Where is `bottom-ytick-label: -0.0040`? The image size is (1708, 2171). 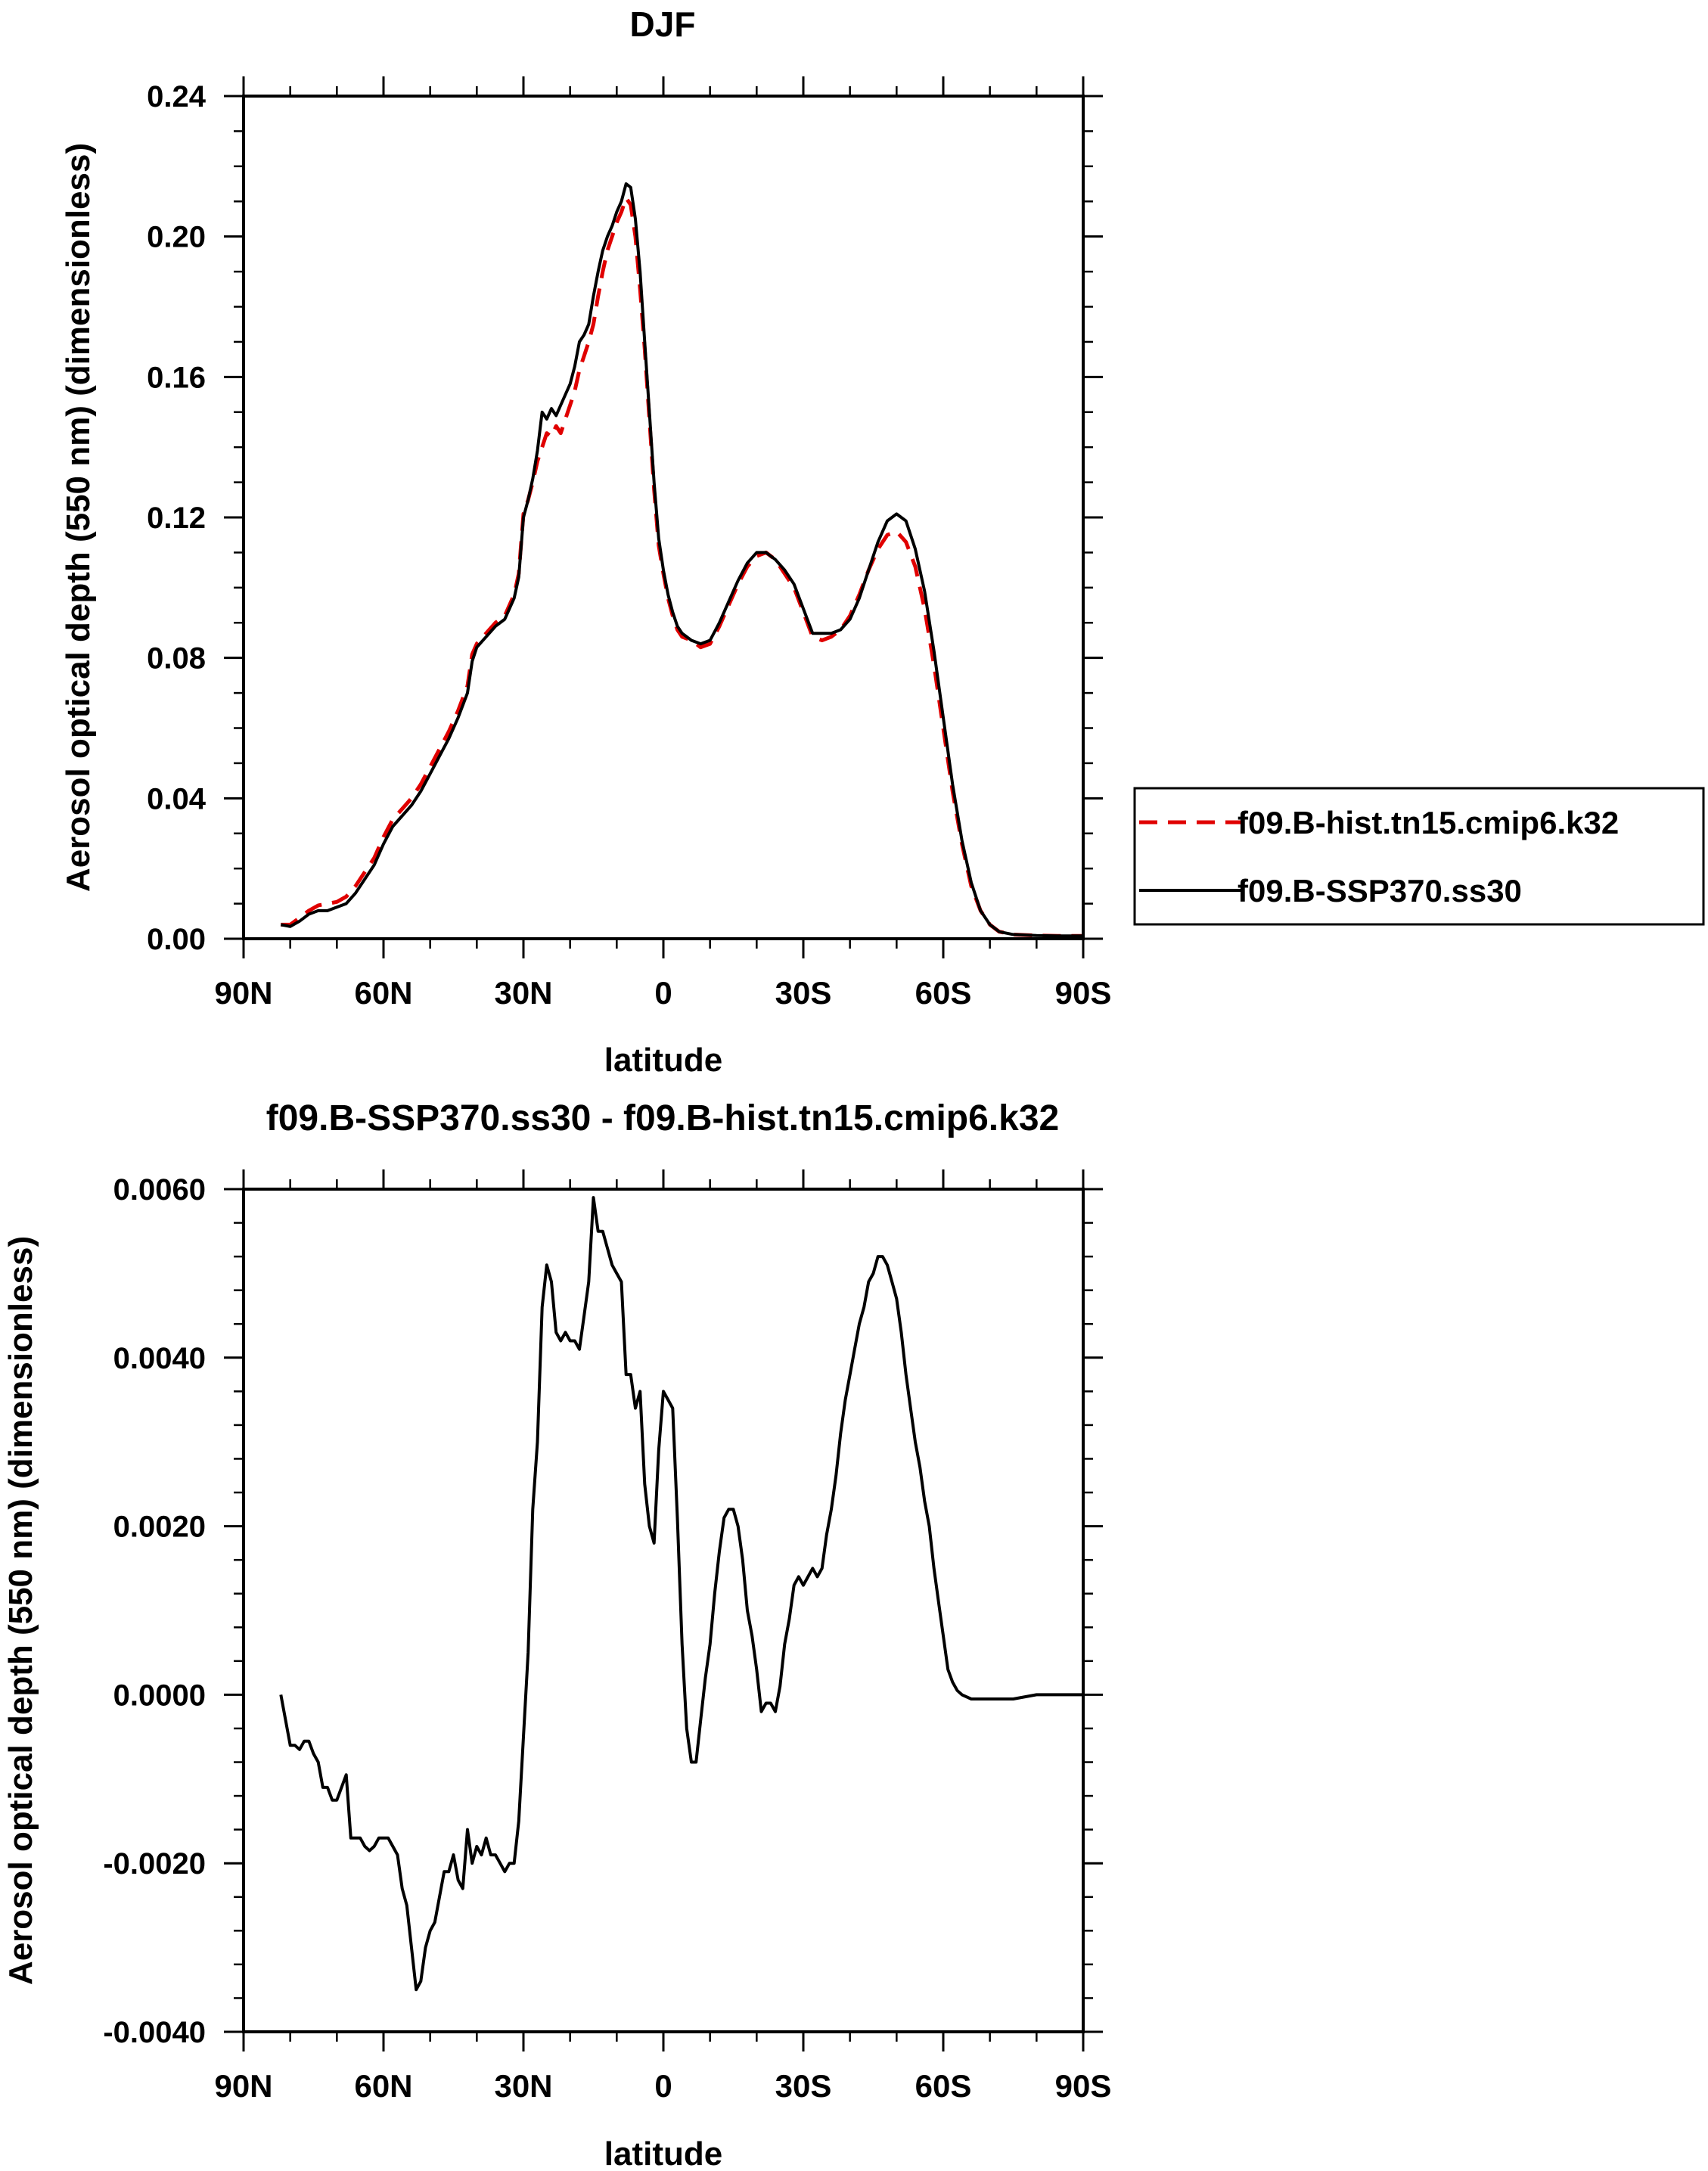
bottom-ytick-label: -0.0040 is located at coordinates (154, 2032).